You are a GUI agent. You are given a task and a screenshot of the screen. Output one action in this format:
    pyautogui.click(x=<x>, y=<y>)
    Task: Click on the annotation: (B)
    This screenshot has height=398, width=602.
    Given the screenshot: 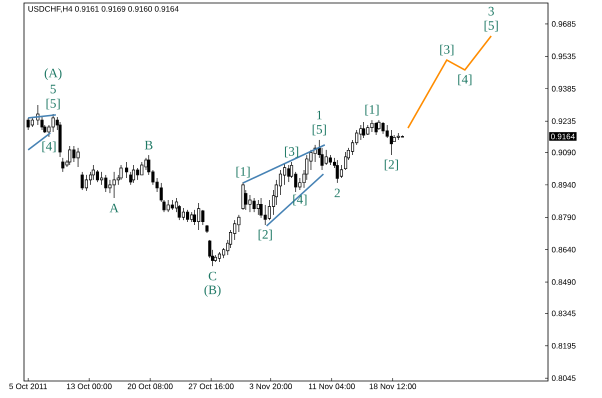 What is the action you would take?
    pyautogui.click(x=212, y=291)
    